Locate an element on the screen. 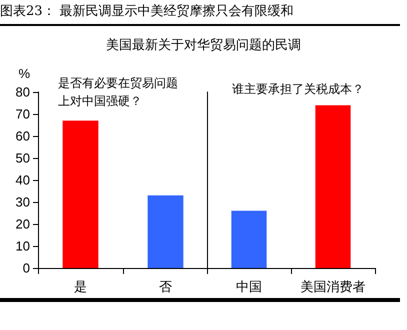 The height and width of the screenshot is (330, 407). annotation: 谁主要承担了关税成本？ is located at coordinates (298, 89).